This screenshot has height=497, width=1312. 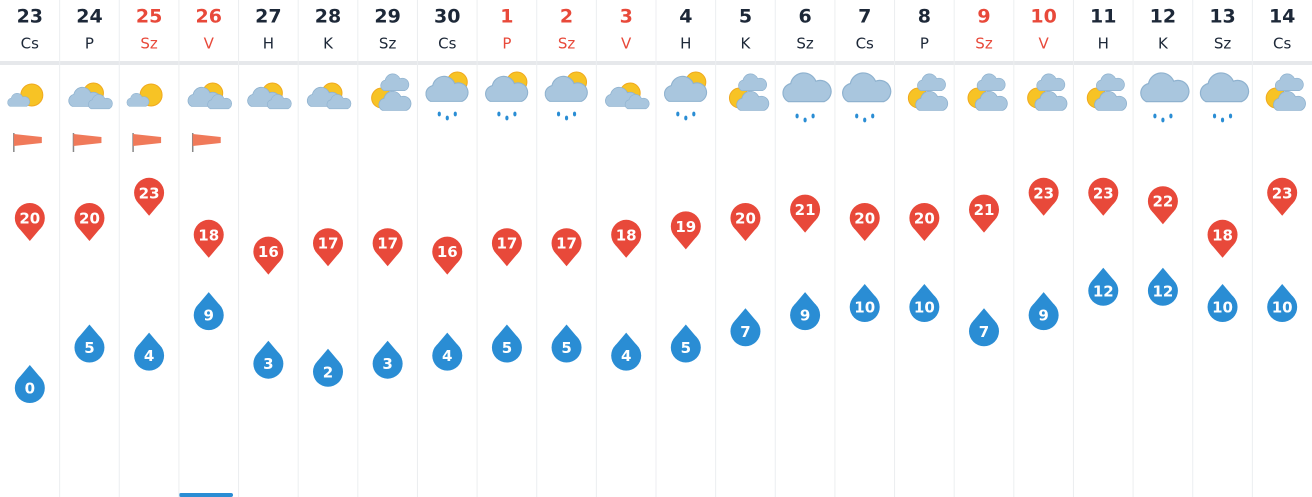 I want to click on max-temp-pin: 16, so click(x=268, y=255).